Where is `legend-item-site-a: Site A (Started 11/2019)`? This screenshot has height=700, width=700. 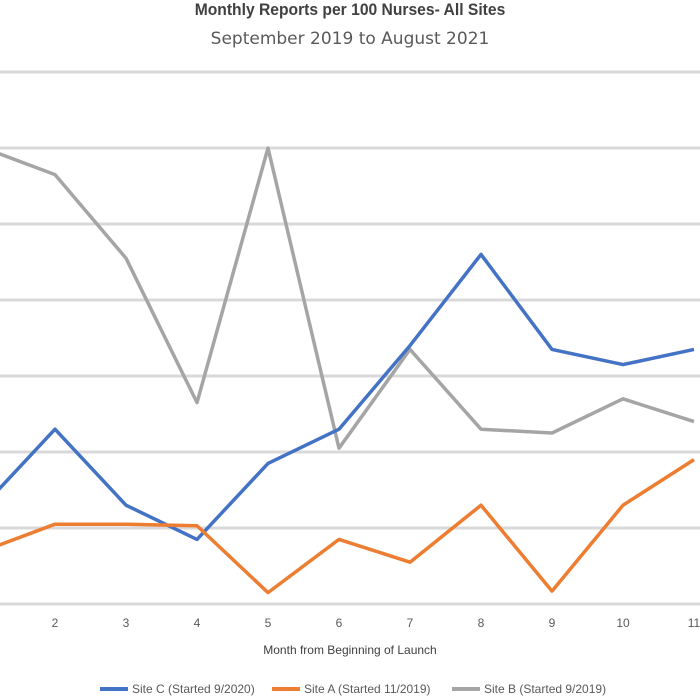 legend-item-site-a: Site A (Started 11/2019) is located at coordinates (351, 689).